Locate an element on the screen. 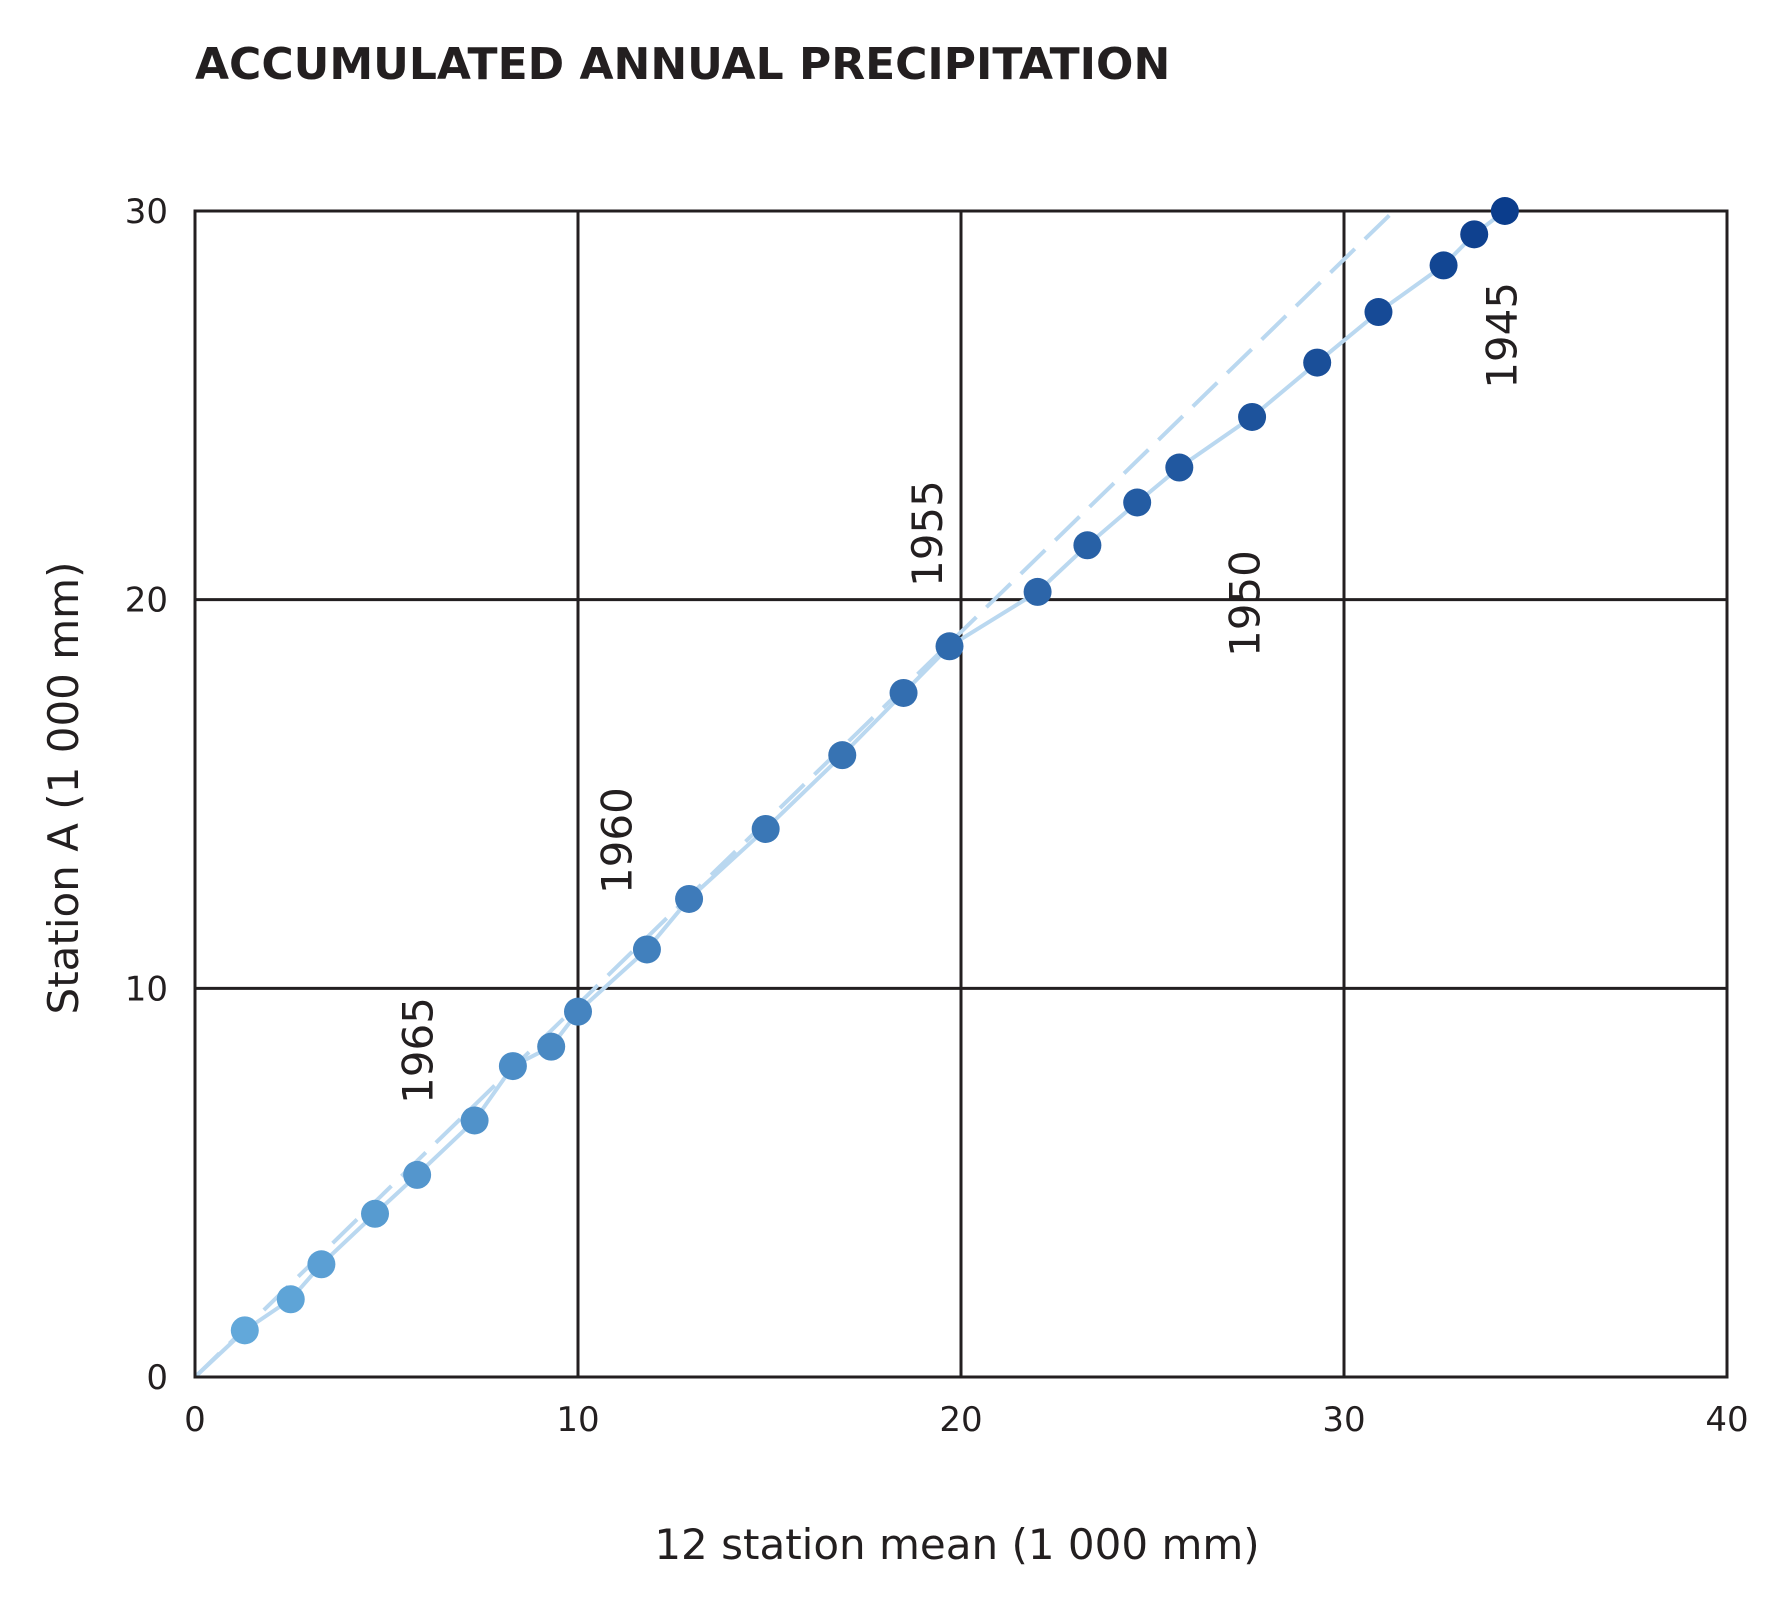  y-tick-label: 20 is located at coordinates (146, 601).